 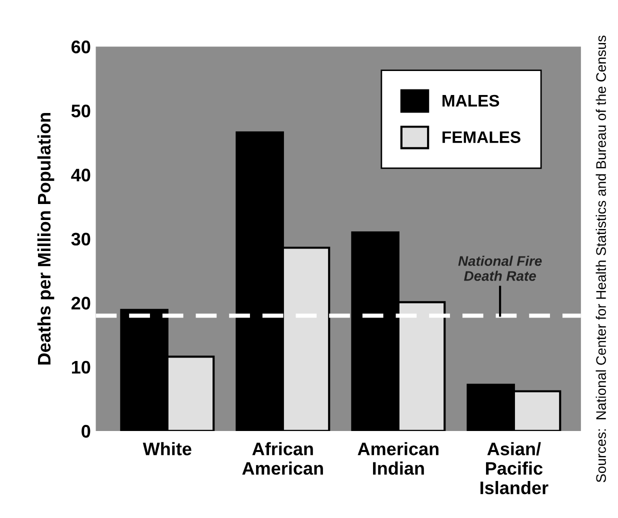 What do you see at coordinates (500, 268) in the screenshot?
I see `ref-line-label: National Fire Death Rate` at bounding box center [500, 268].